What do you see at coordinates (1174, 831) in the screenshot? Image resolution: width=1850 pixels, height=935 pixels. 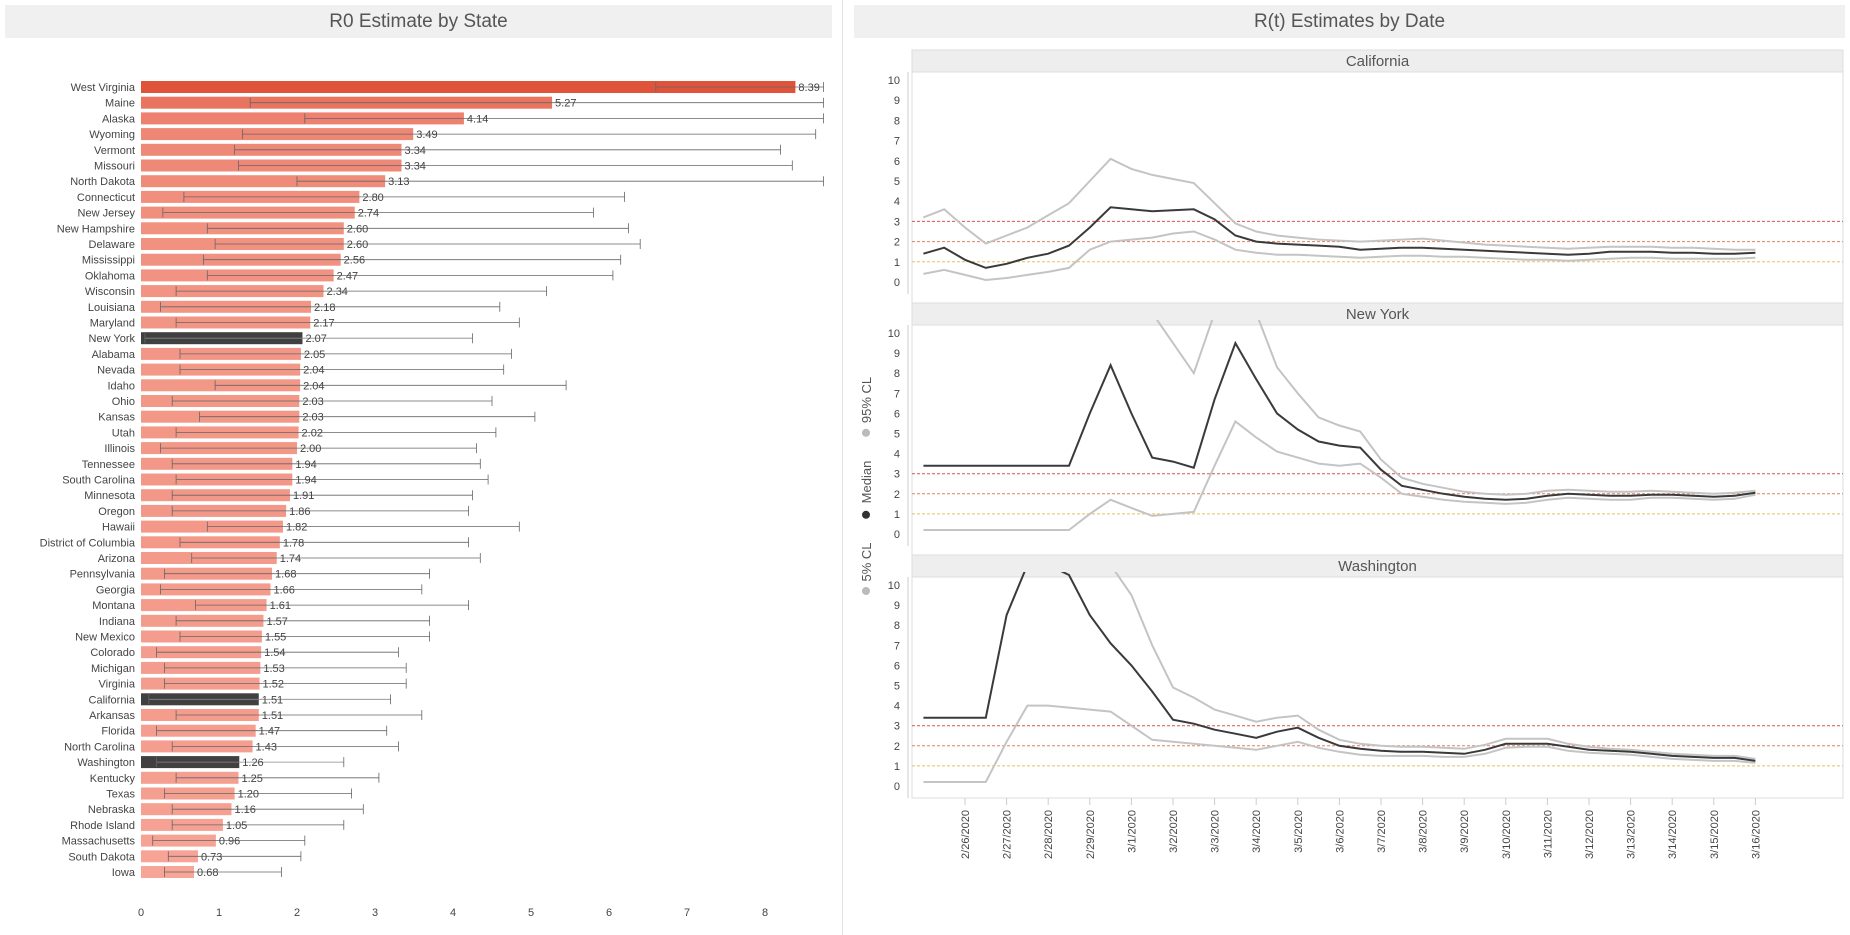 I see `rt-x-tick-label: 3/2/2020` at bounding box center [1174, 831].